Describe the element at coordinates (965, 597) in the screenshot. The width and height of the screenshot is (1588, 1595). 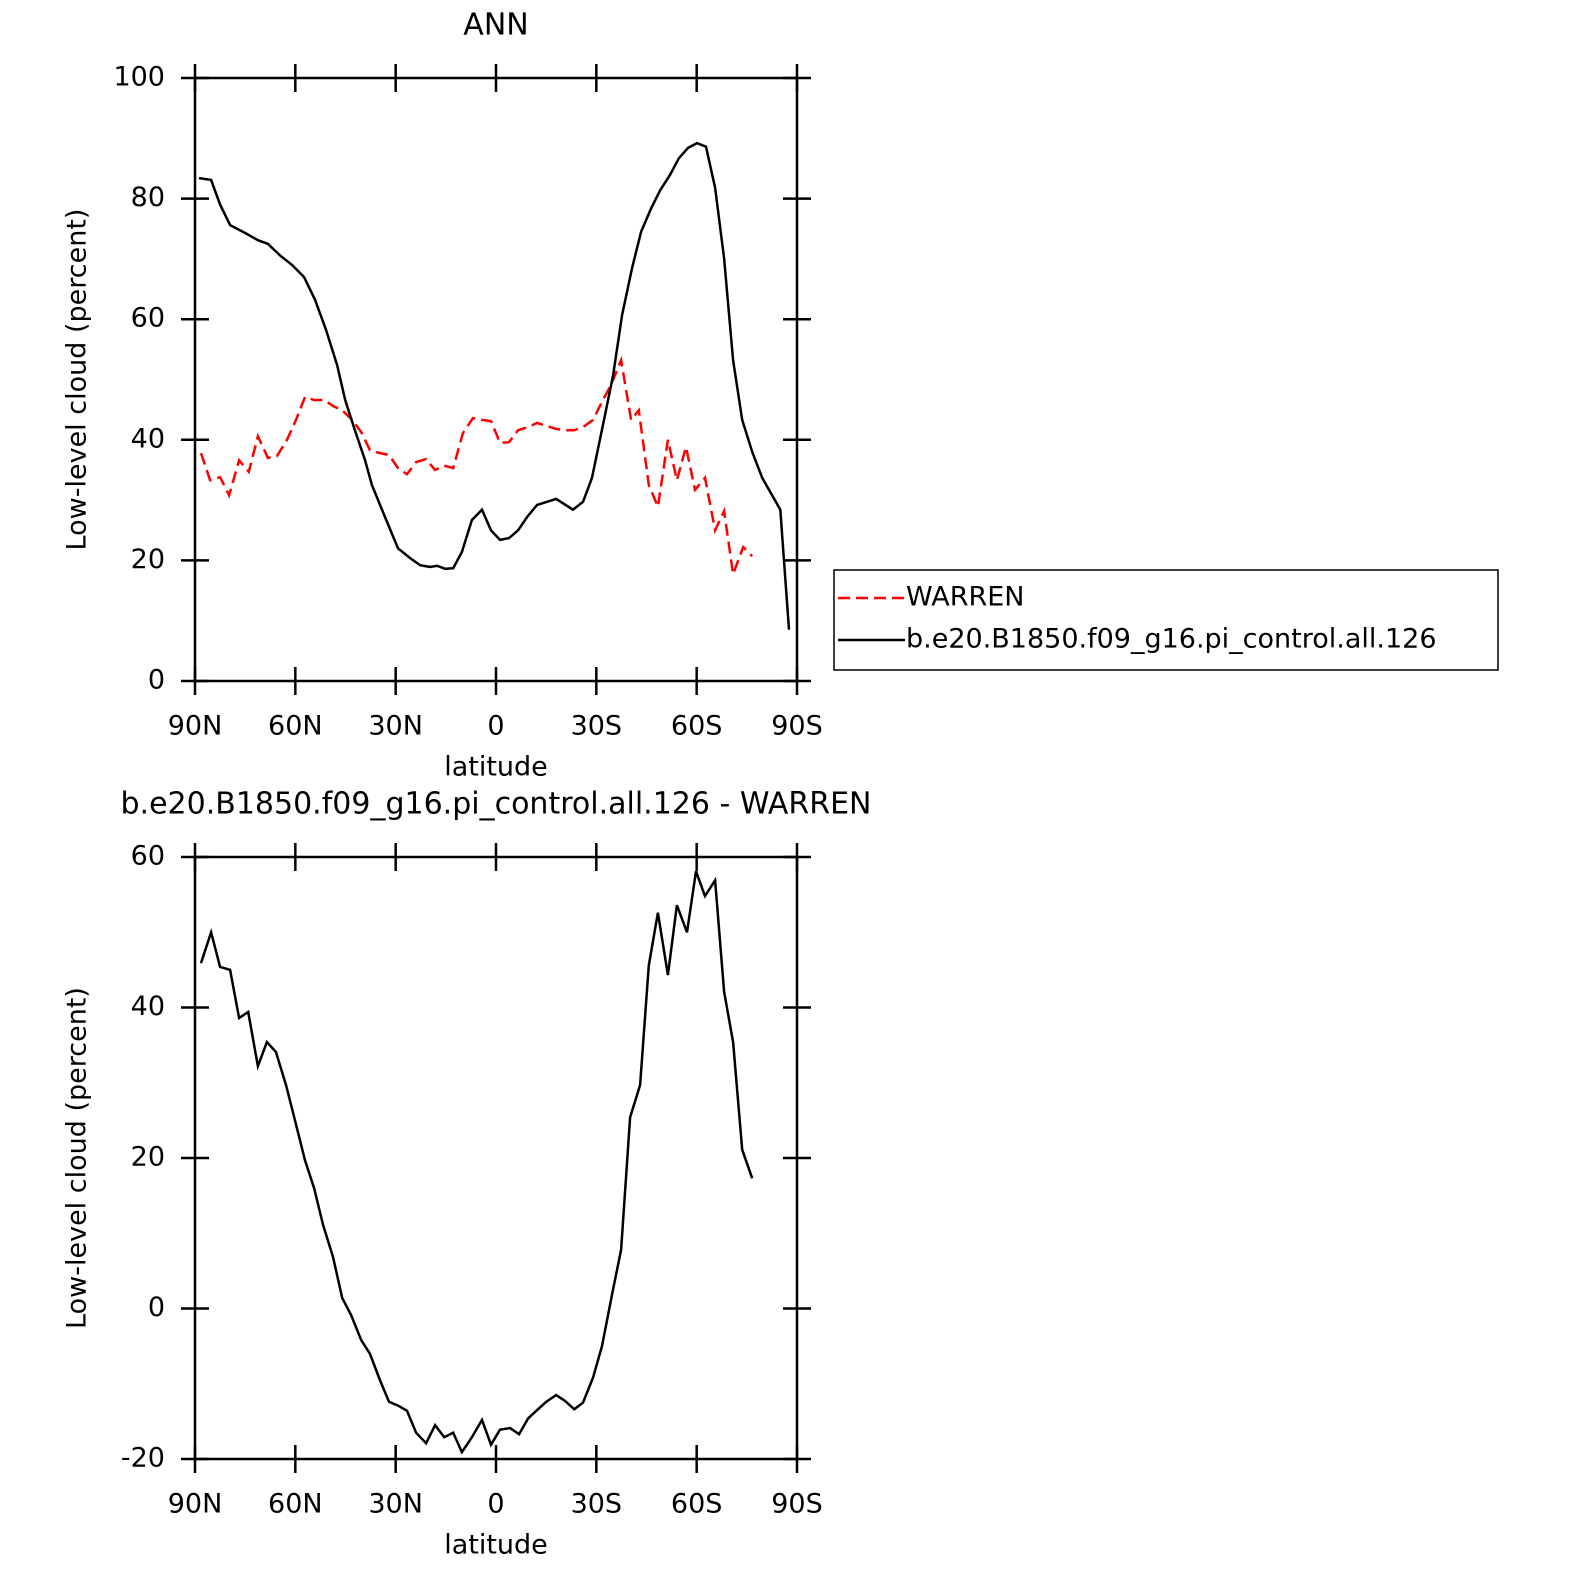
I see `legend-label: WARREN` at that location.